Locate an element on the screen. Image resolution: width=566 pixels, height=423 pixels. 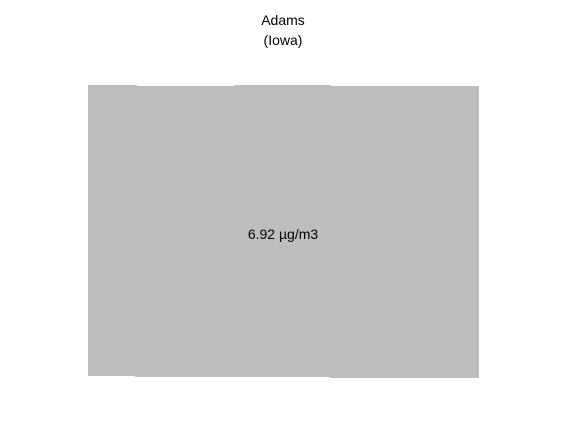
county-value-label: 6.92 µg/m3 is located at coordinates (283, 234).